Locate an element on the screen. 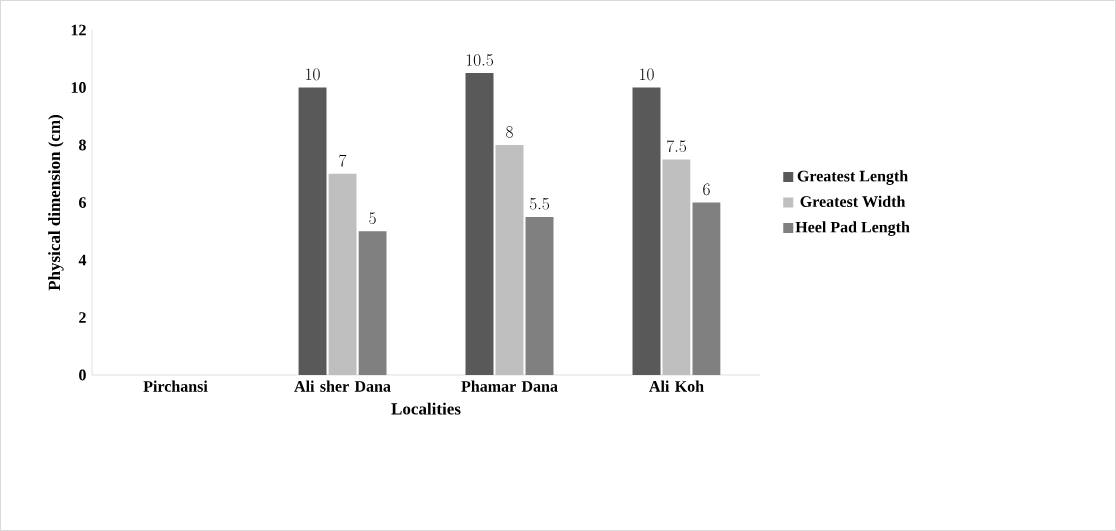  y-tick-label: 0 is located at coordinates (82, 375).